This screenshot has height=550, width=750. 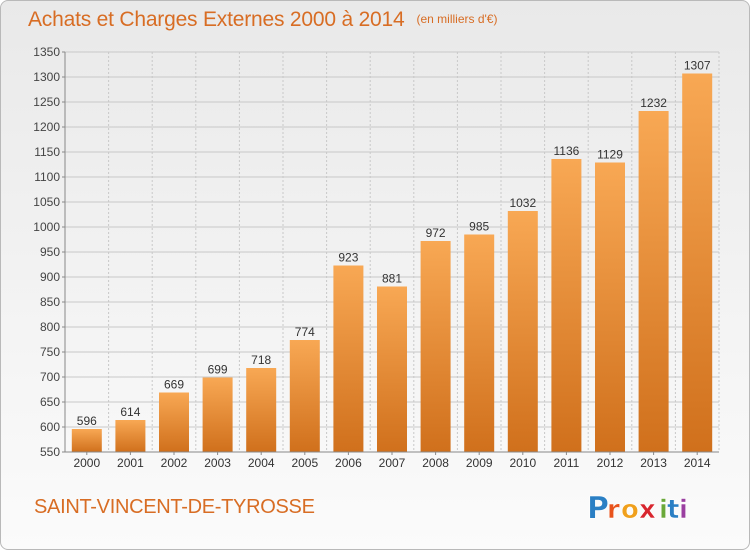 What do you see at coordinates (50, 327) in the screenshot?
I see `y-tick-label: 800` at bounding box center [50, 327].